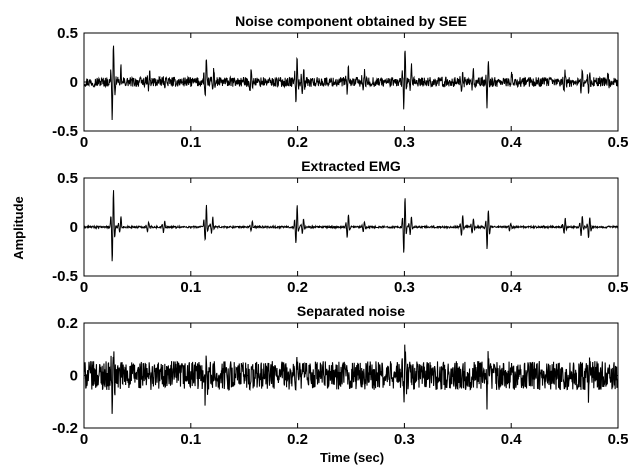 The height and width of the screenshot is (466, 632). Describe the element at coordinates (351, 379) in the screenshot. I see `signal-line-separated-noise` at that location.